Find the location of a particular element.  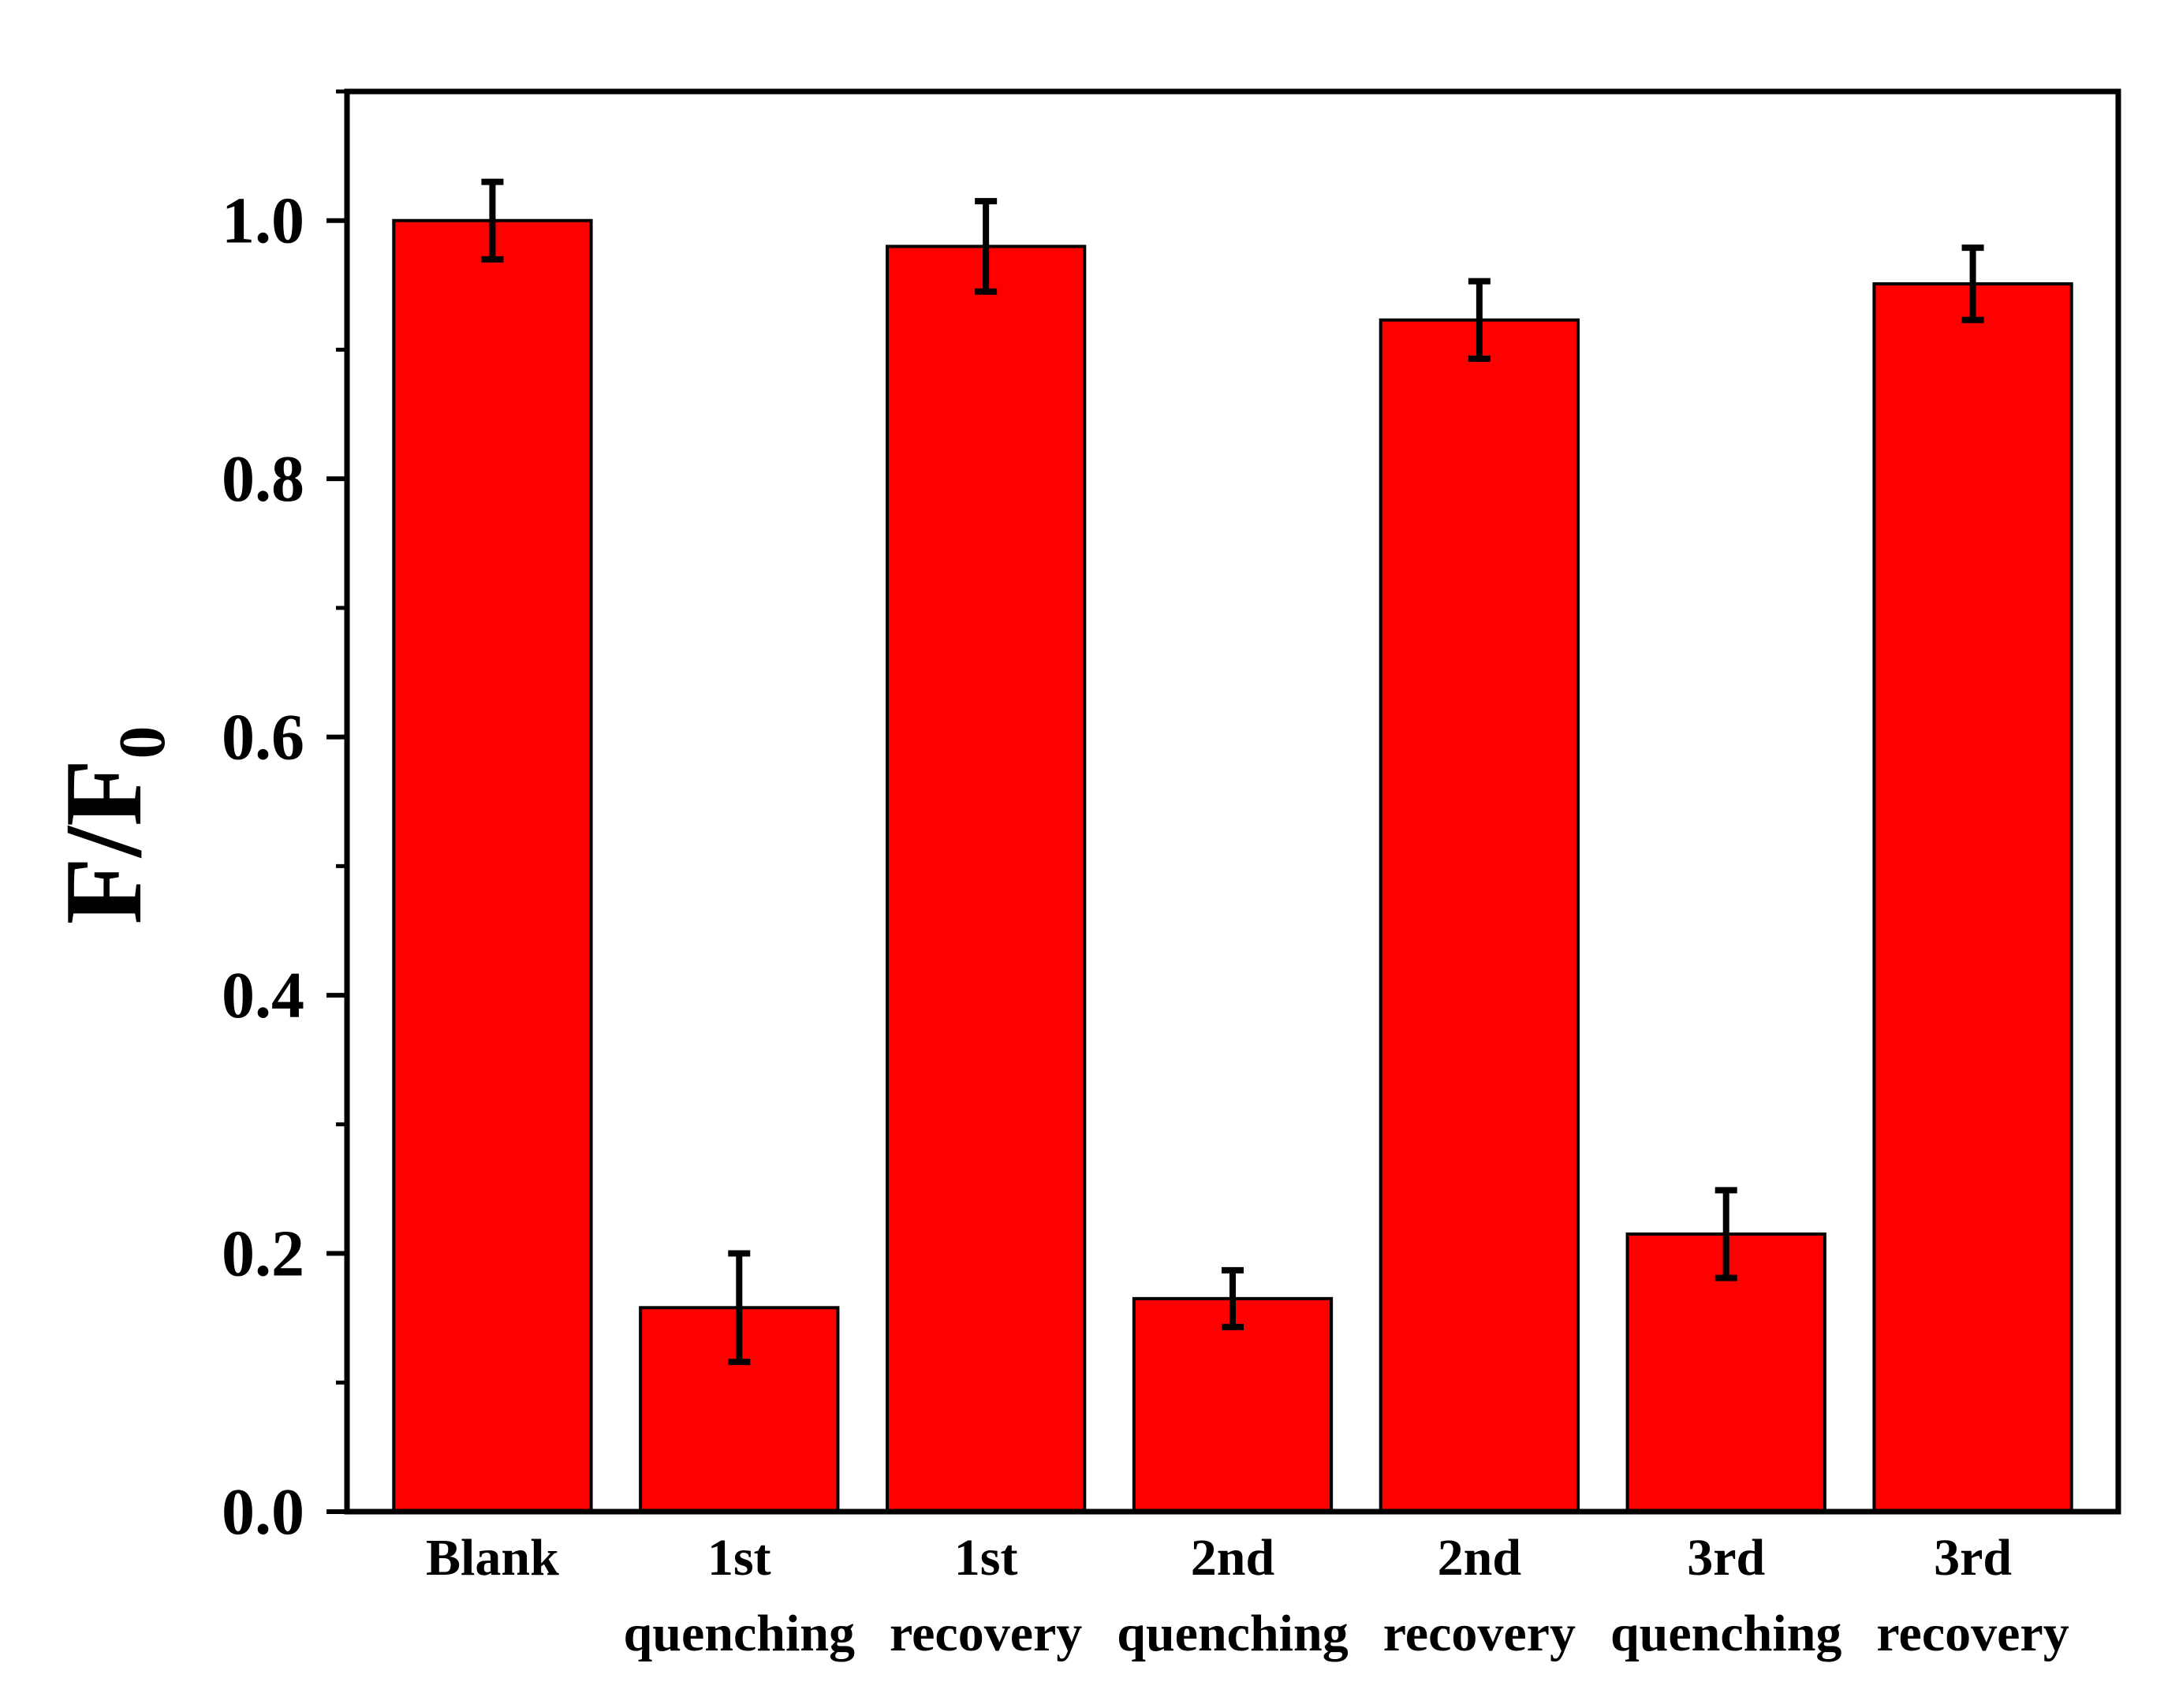

y-axis-label-layer: F/F0 is located at coordinates (111, 825).